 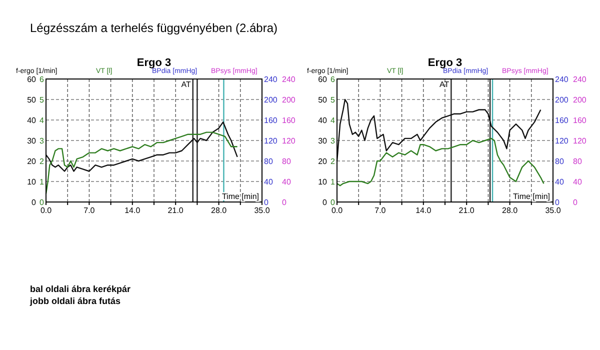 What do you see at coordinates (531, 196) in the screenshot?
I see `x-axis-title: Time [min]` at bounding box center [531, 196].